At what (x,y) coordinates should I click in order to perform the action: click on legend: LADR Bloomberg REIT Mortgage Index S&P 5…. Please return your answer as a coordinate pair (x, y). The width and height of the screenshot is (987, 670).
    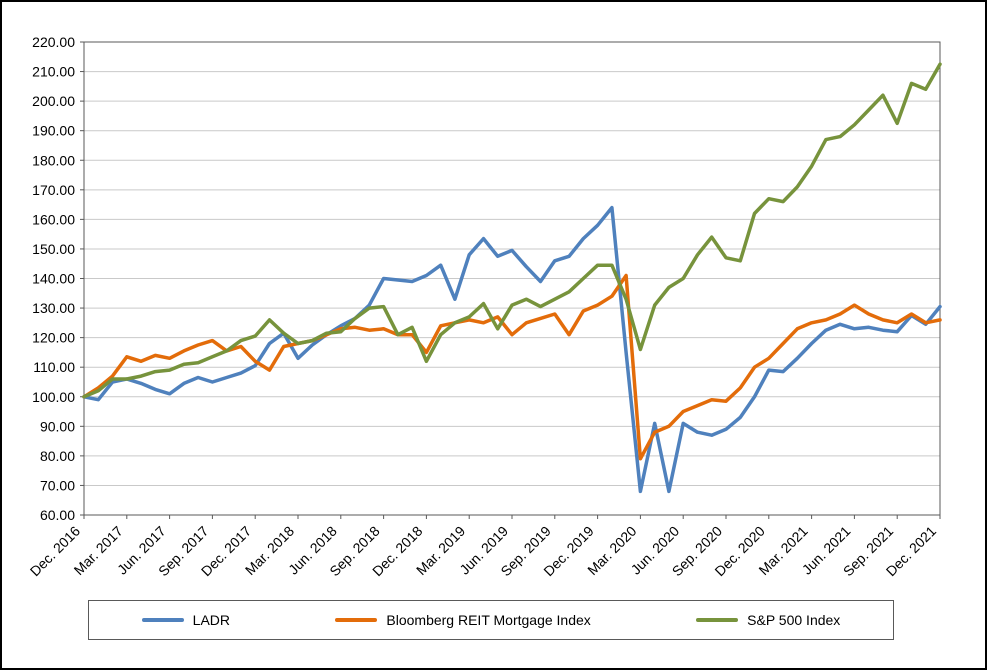
    Looking at the image, I should click on (491, 620).